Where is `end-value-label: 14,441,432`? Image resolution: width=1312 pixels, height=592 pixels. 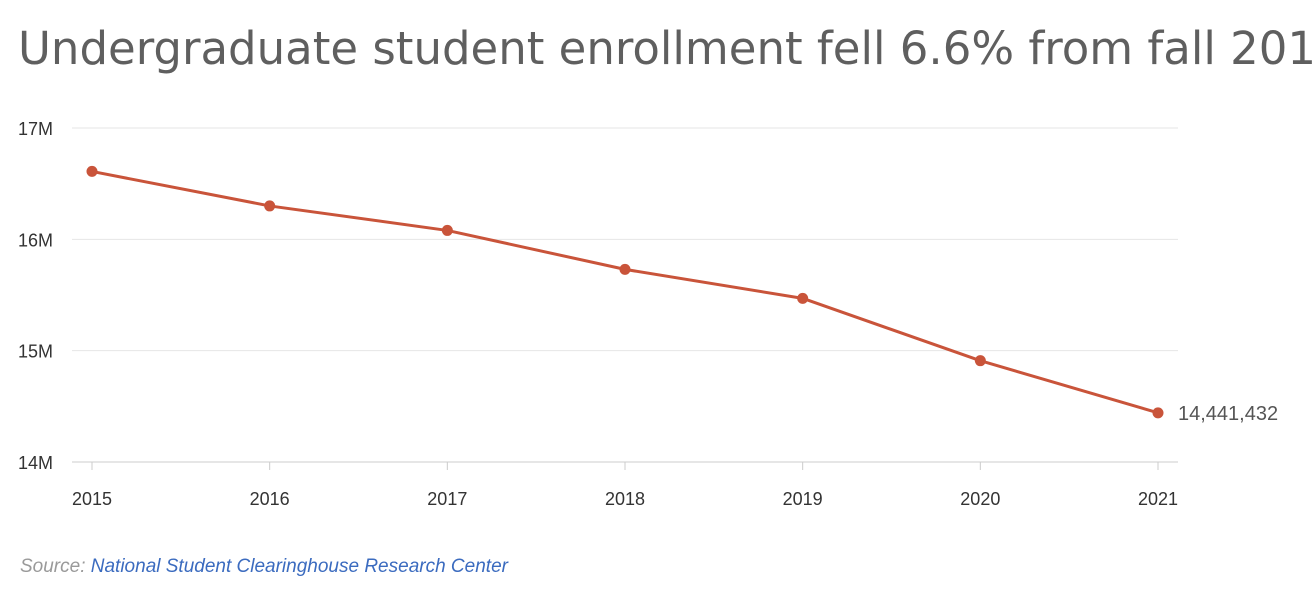 end-value-label: 14,441,432 is located at coordinates (1228, 414).